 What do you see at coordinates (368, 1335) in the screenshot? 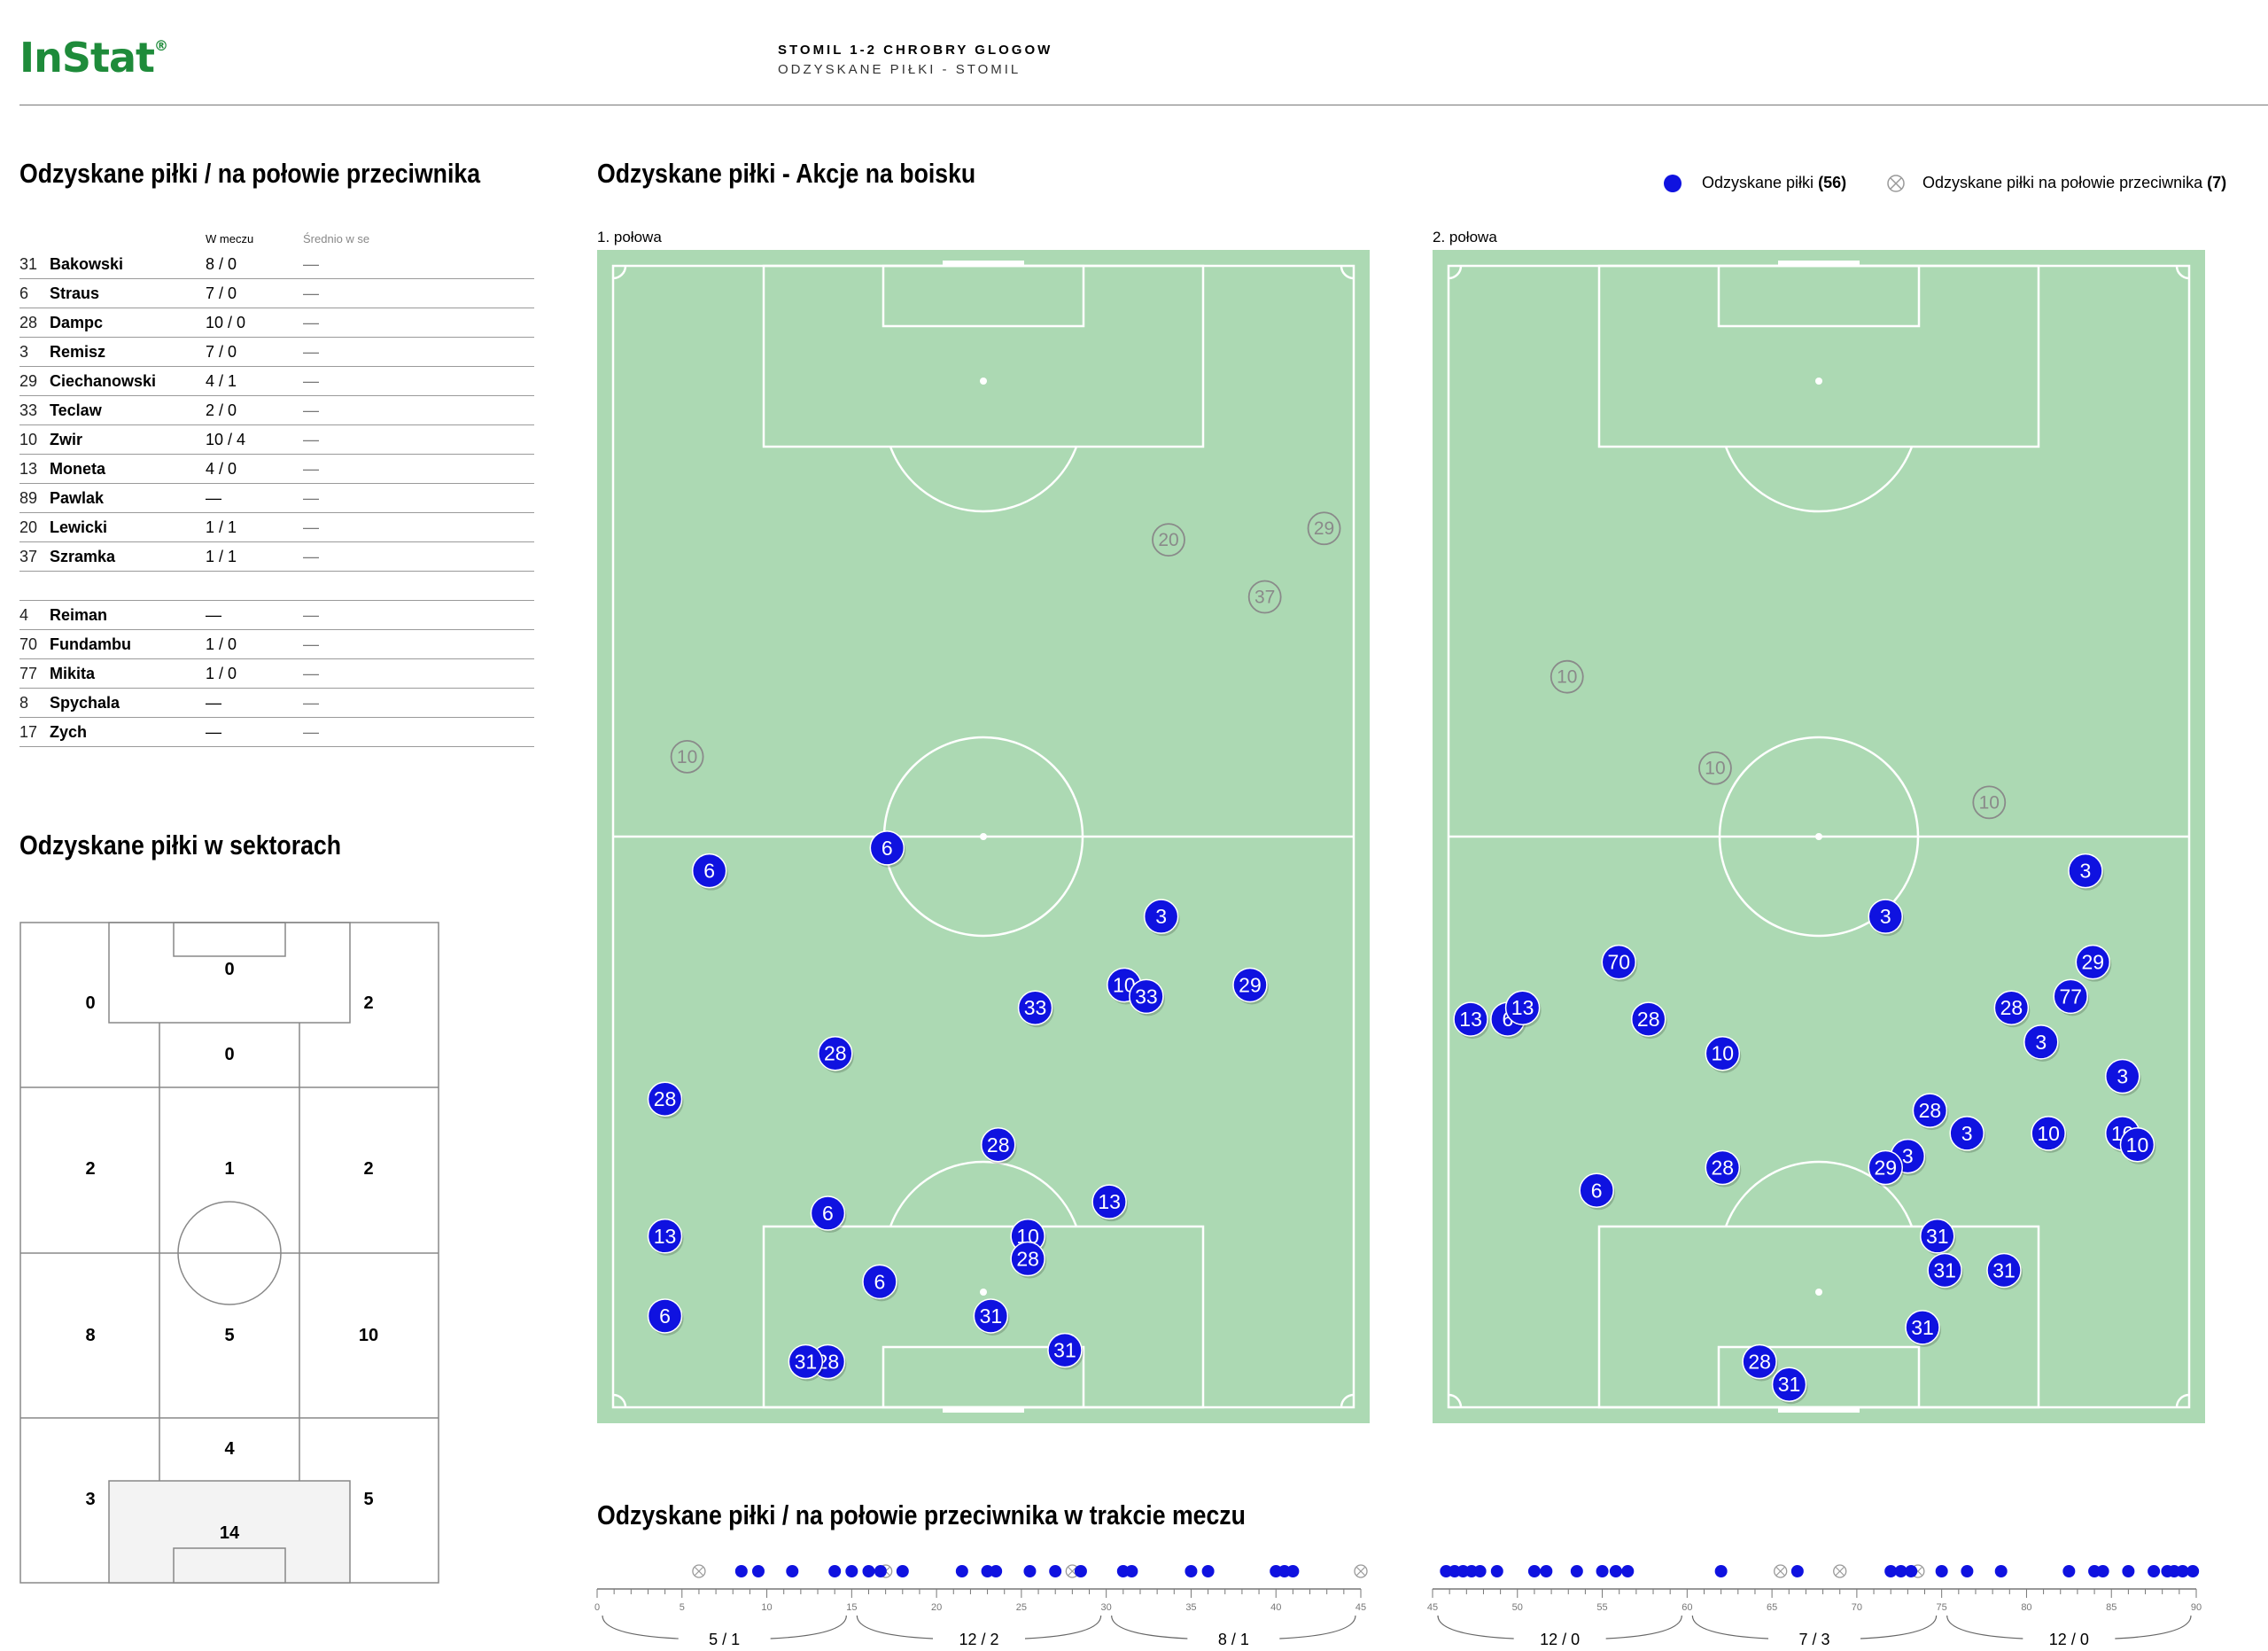
I see `sector-value: 10` at bounding box center [368, 1335].